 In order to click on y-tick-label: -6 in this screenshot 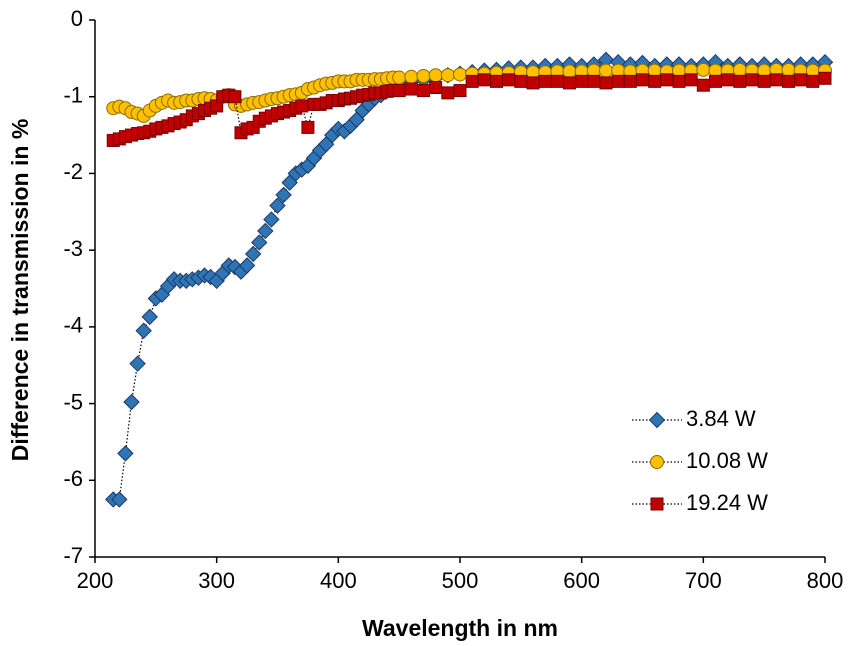, I will do `click(73, 478)`.